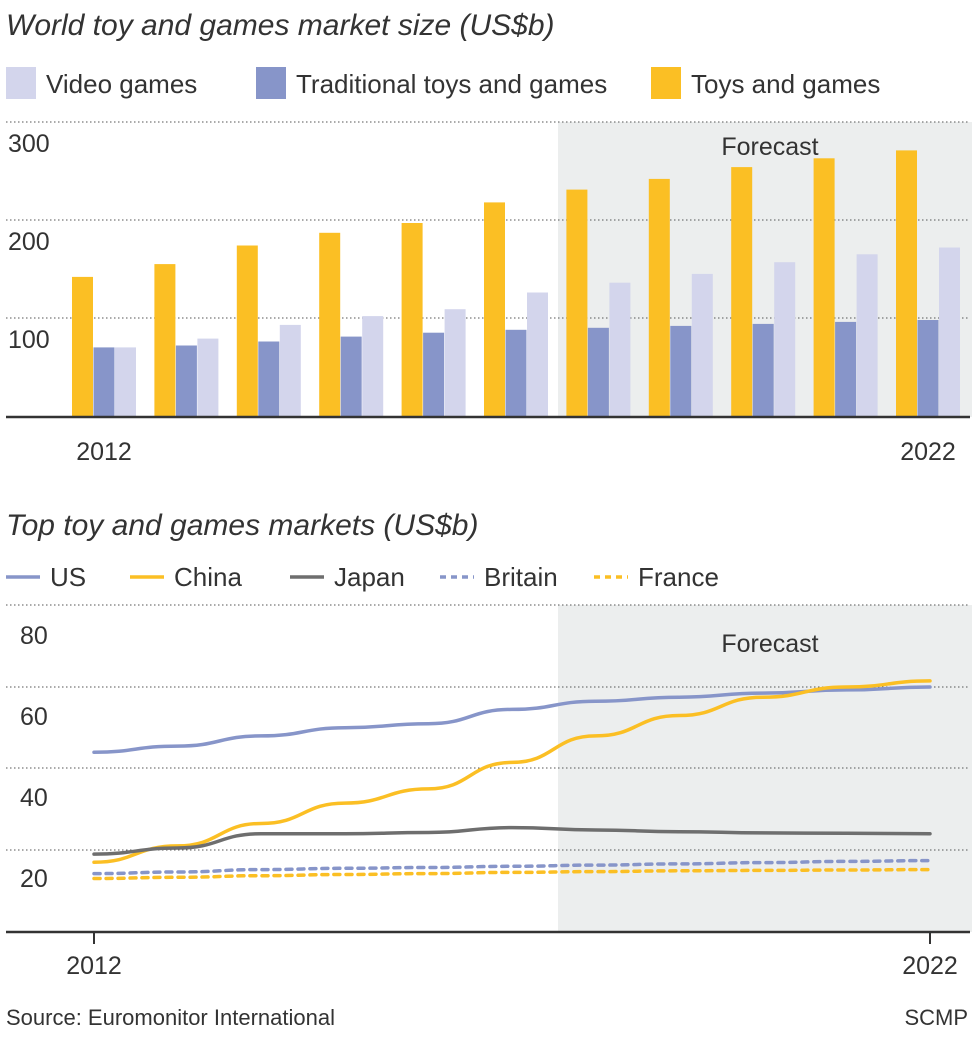 Image resolution: width=972 pixels, height=1037 pixels. I want to click on legend-label-china: China, so click(208, 577).